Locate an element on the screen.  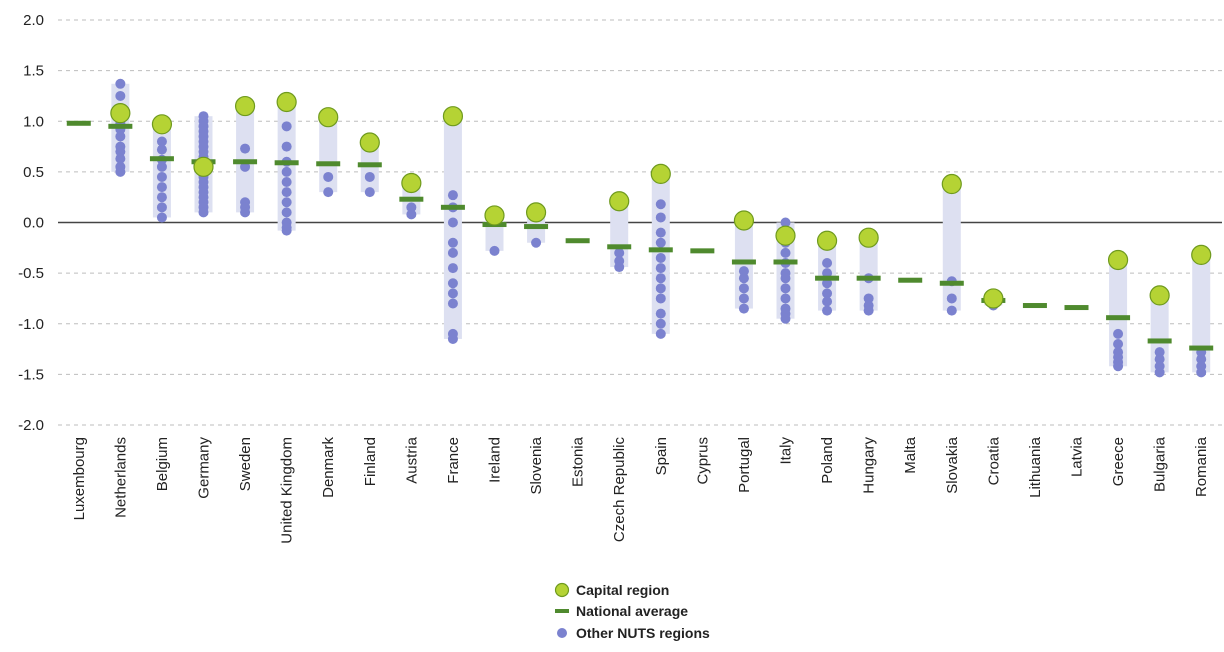
x-category-label: Bulgaria is located at coordinates (1160, 464).